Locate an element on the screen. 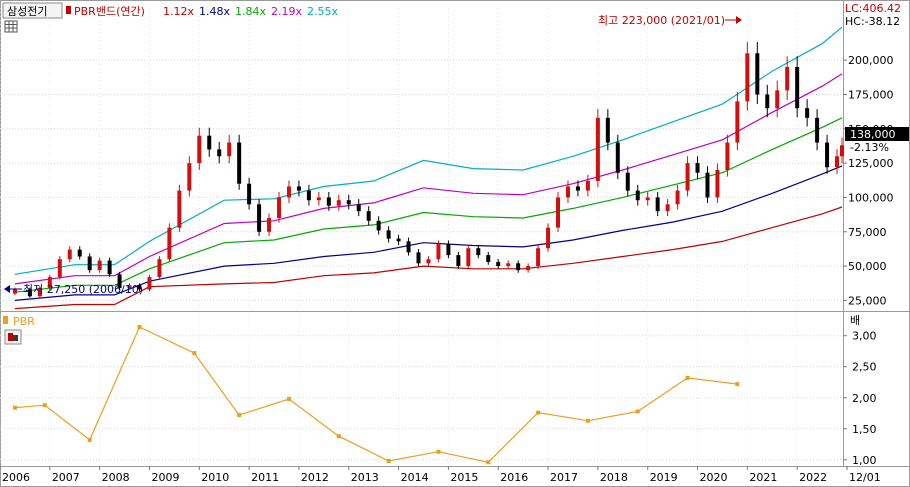  current-price-box is located at coordinates (877, 134).